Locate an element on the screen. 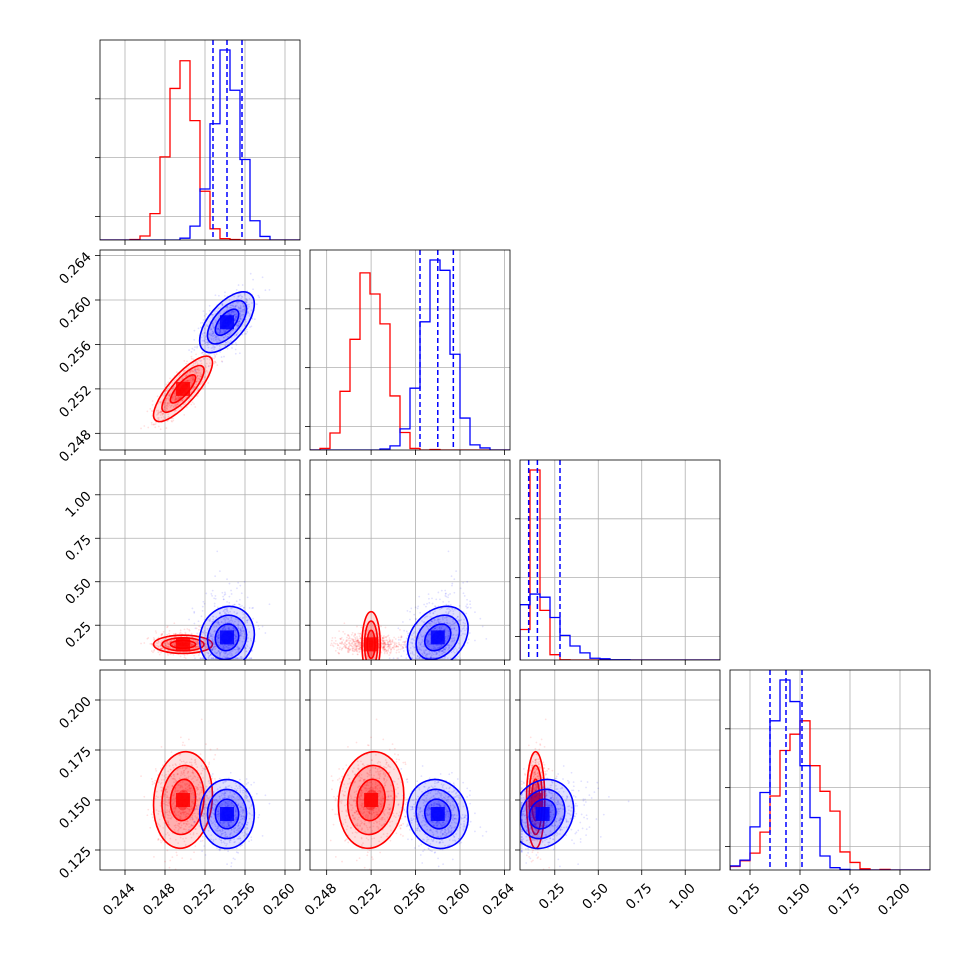 This screenshot has width=970, height=970. panel-content is located at coordinates (410, 350).